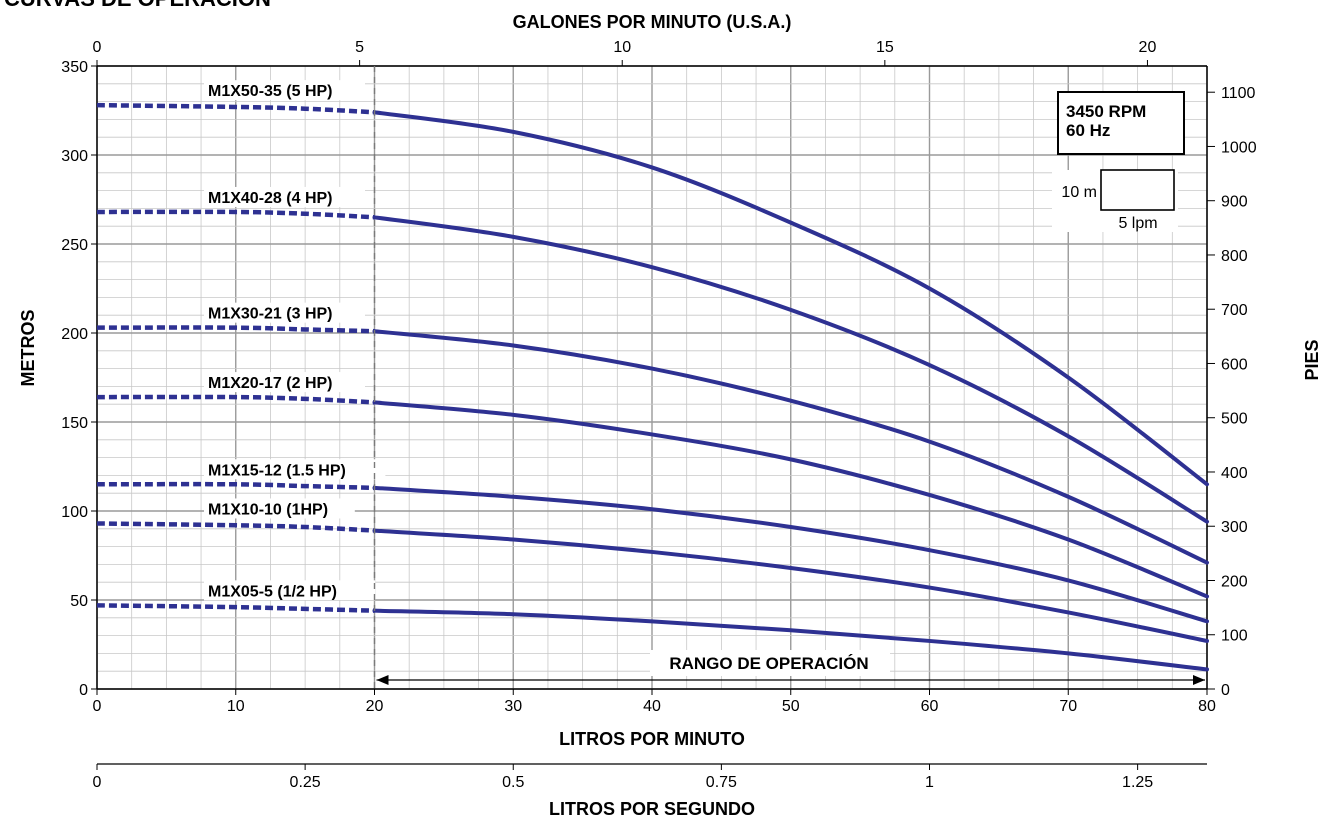 Image resolution: width=1332 pixels, height=820 pixels. Describe the element at coordinates (1121, 123) in the screenshot. I see `info-box` at that location.